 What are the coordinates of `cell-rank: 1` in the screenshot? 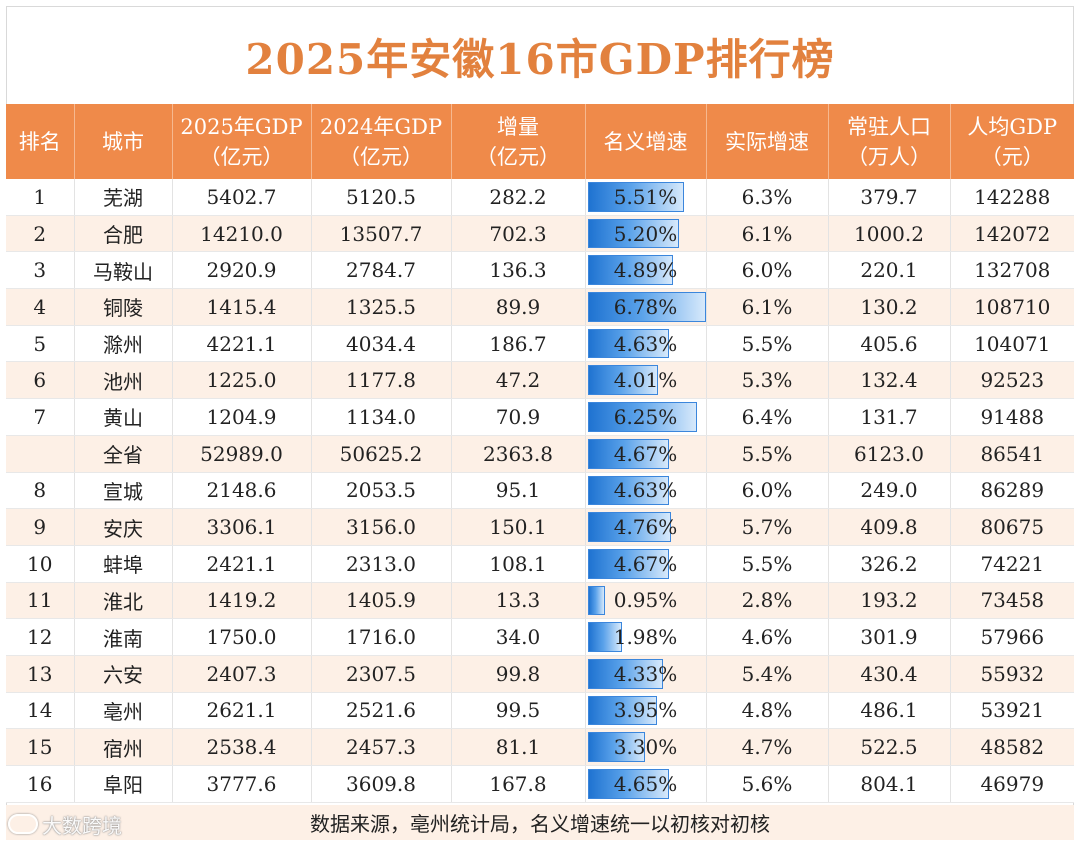 It's located at (40, 197).